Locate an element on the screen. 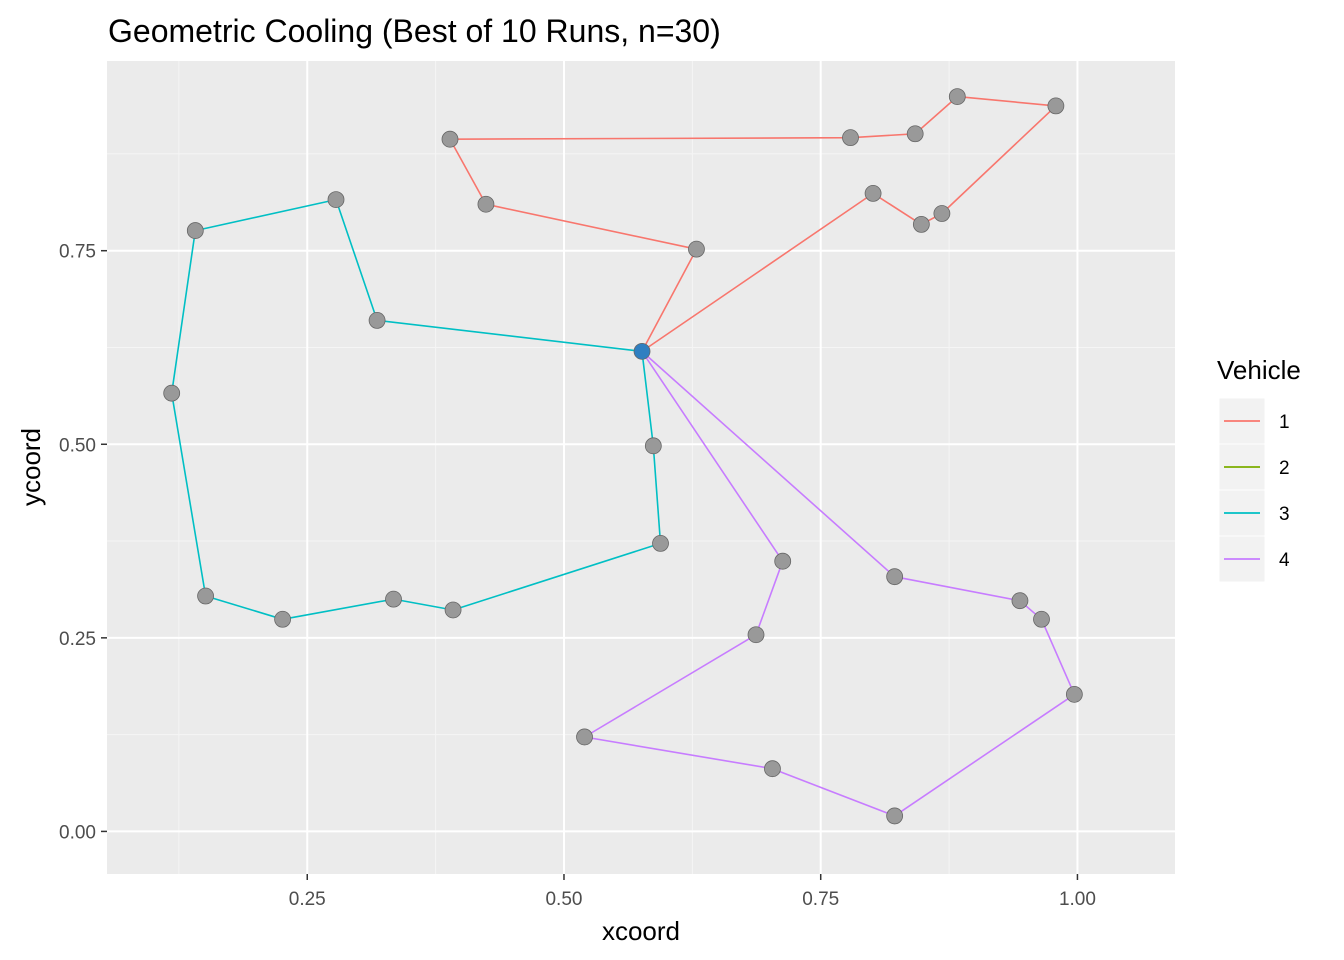  y-tick-label: 0.00 is located at coordinates (77, 832).